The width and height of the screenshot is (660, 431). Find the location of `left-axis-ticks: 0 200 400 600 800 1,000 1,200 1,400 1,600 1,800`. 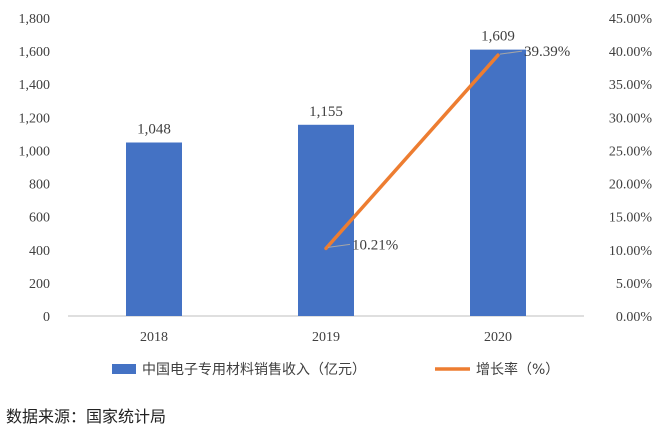

left-axis-ticks: 0 200 400 600 800 1,000 1,200 1,400 1,600 1,800 is located at coordinates (35, 168).